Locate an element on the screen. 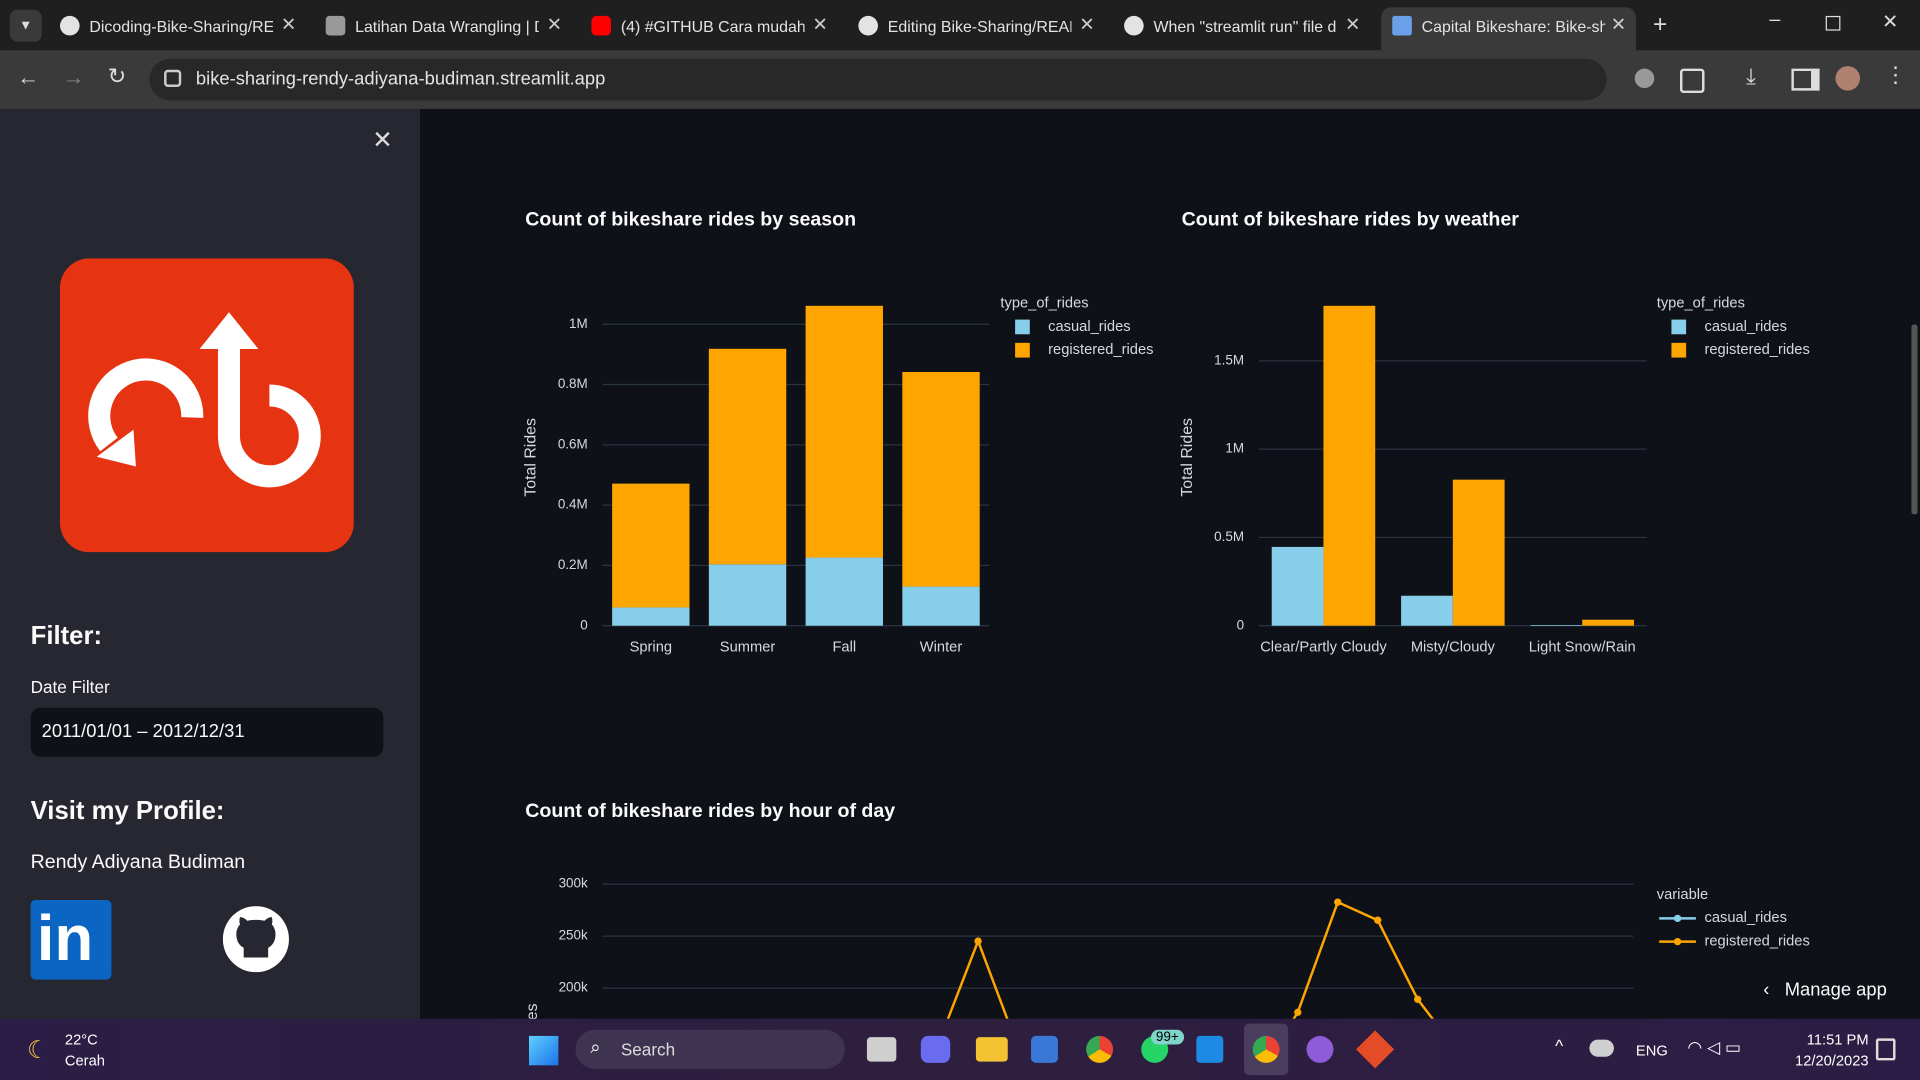  tab: (4) #GITHUB Cara mudah c ✕ is located at coordinates (708, 28).